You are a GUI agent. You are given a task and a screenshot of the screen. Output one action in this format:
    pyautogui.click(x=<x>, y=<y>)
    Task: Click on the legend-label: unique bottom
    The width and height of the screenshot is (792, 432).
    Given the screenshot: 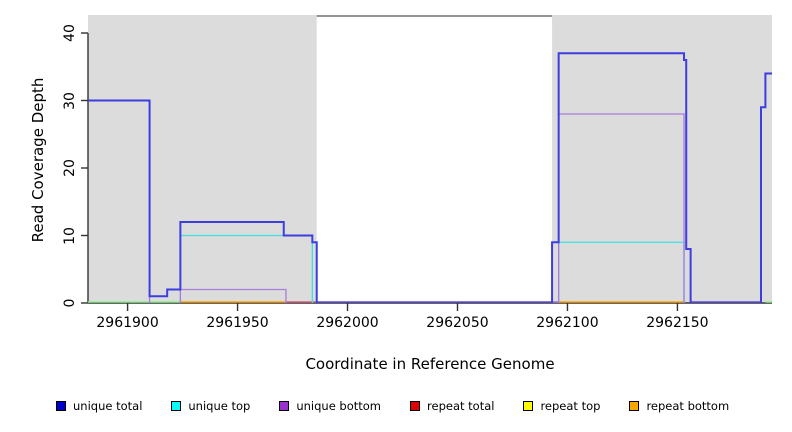 What is the action you would take?
    pyautogui.click(x=339, y=406)
    